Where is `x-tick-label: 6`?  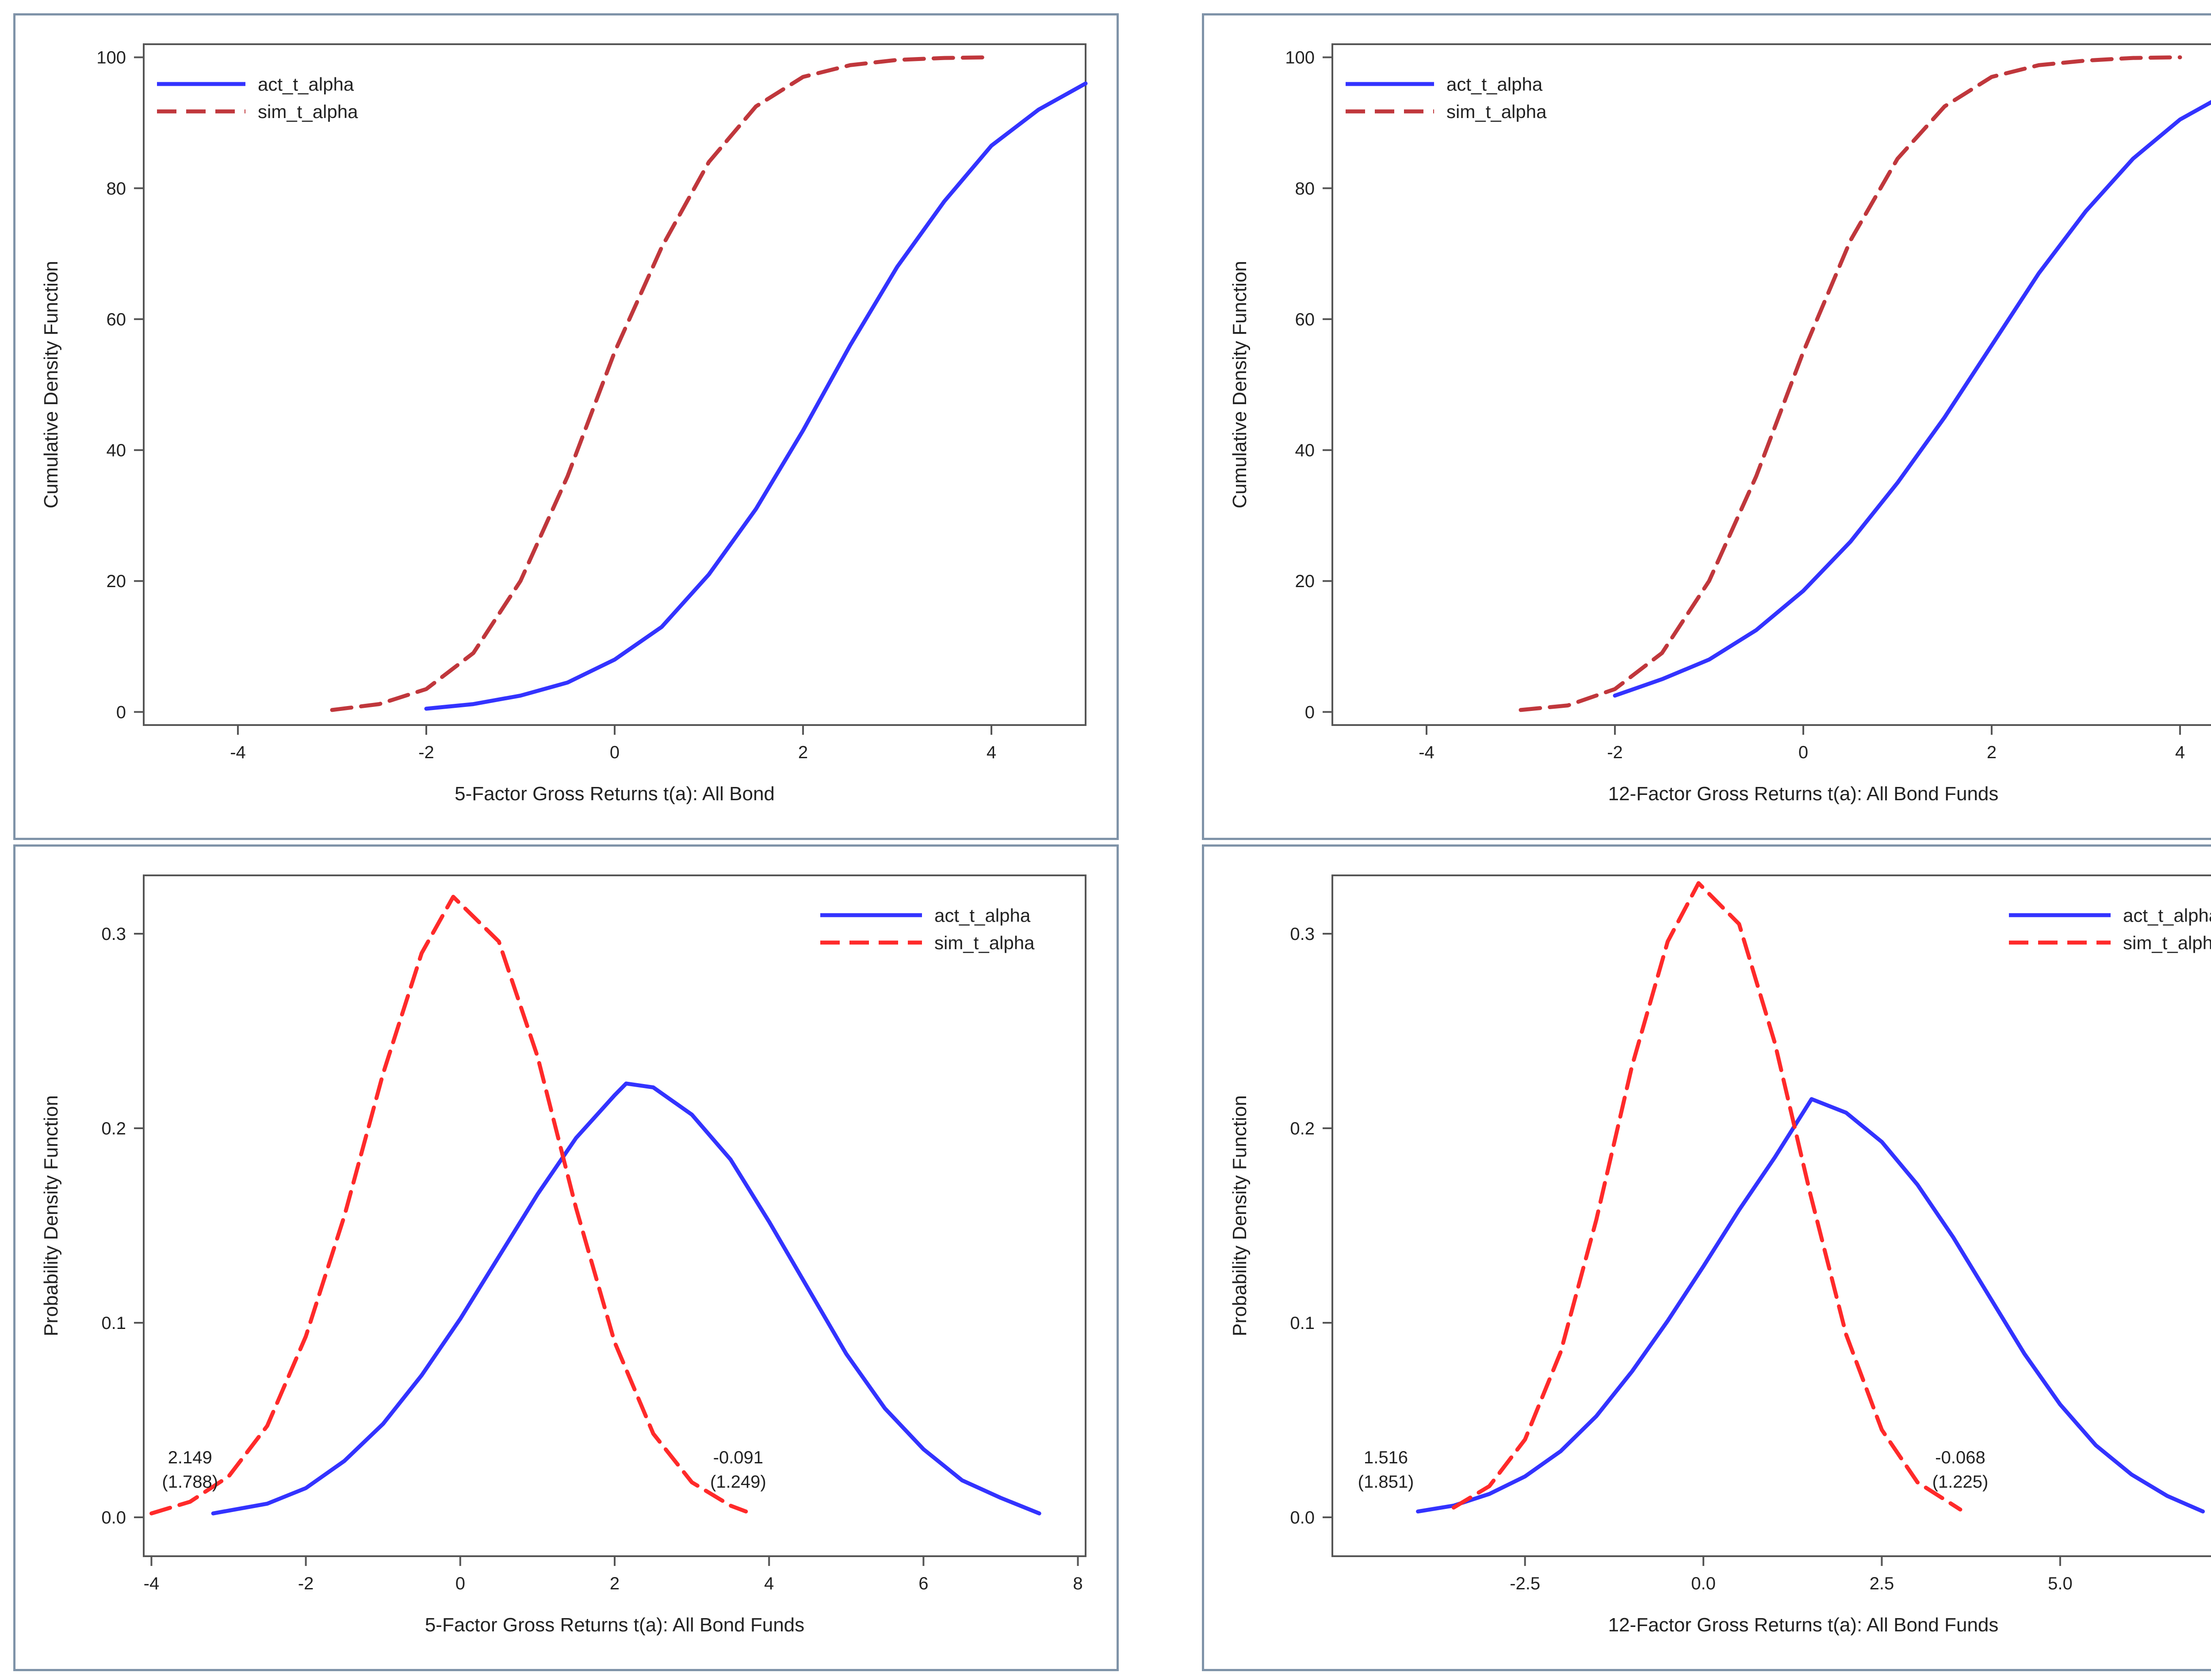 x-tick-label: 6 is located at coordinates (923, 1583).